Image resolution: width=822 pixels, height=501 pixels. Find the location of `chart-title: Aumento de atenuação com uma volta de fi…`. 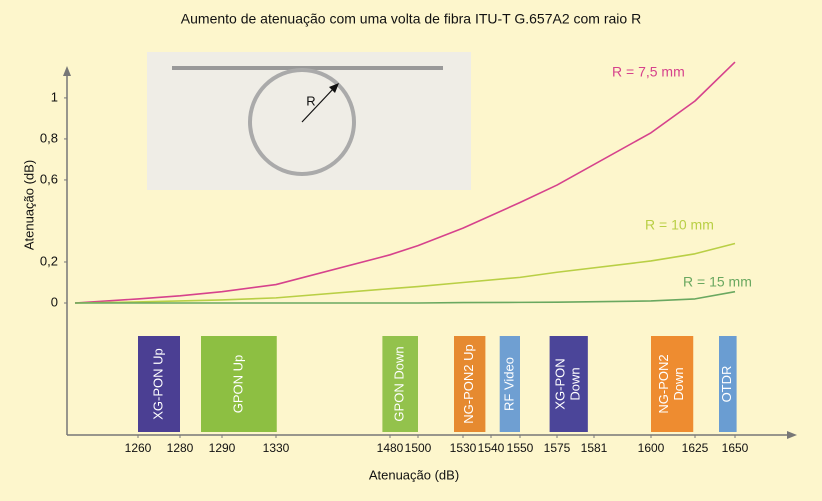

chart-title: Aumento de atenuação com uma volta de fi… is located at coordinates (411, 19).